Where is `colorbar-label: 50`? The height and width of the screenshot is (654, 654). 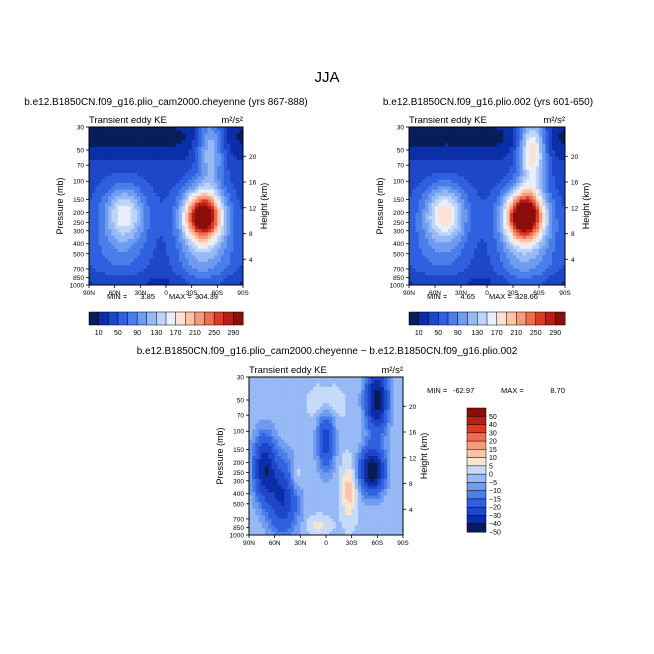 colorbar-label: 50 is located at coordinates (438, 333).